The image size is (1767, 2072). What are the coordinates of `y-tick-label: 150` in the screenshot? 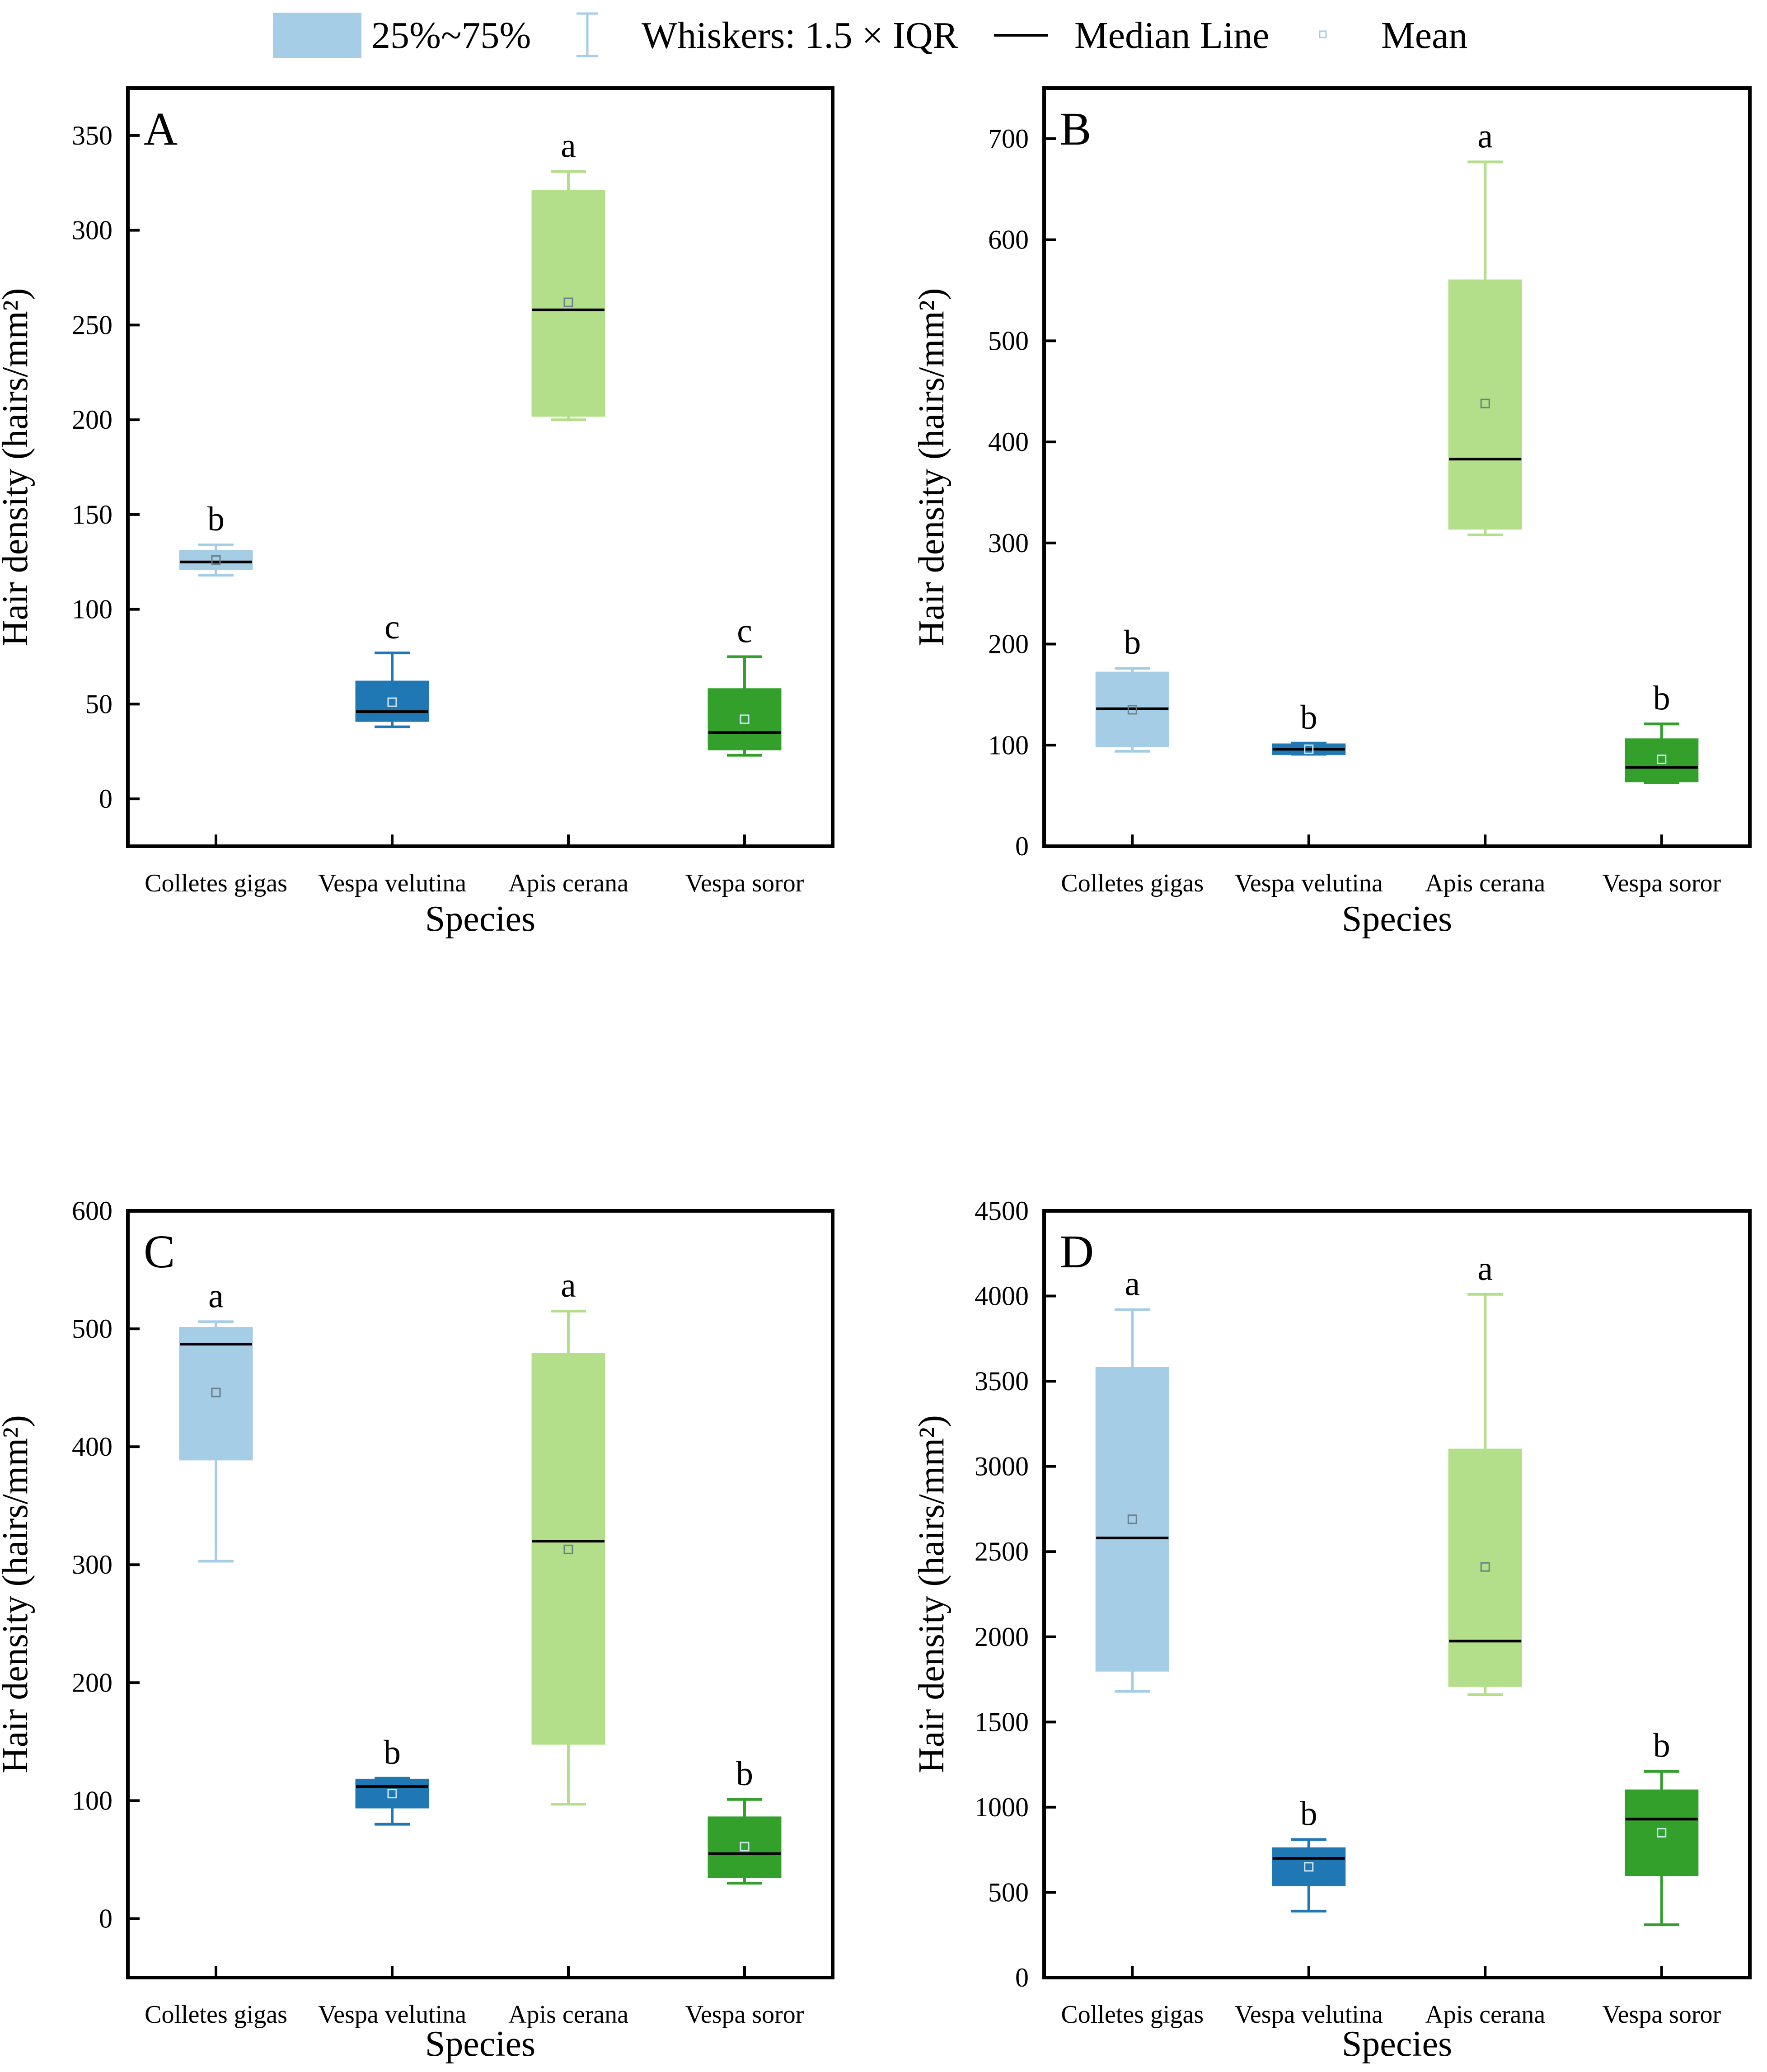 It's located at (92, 515).